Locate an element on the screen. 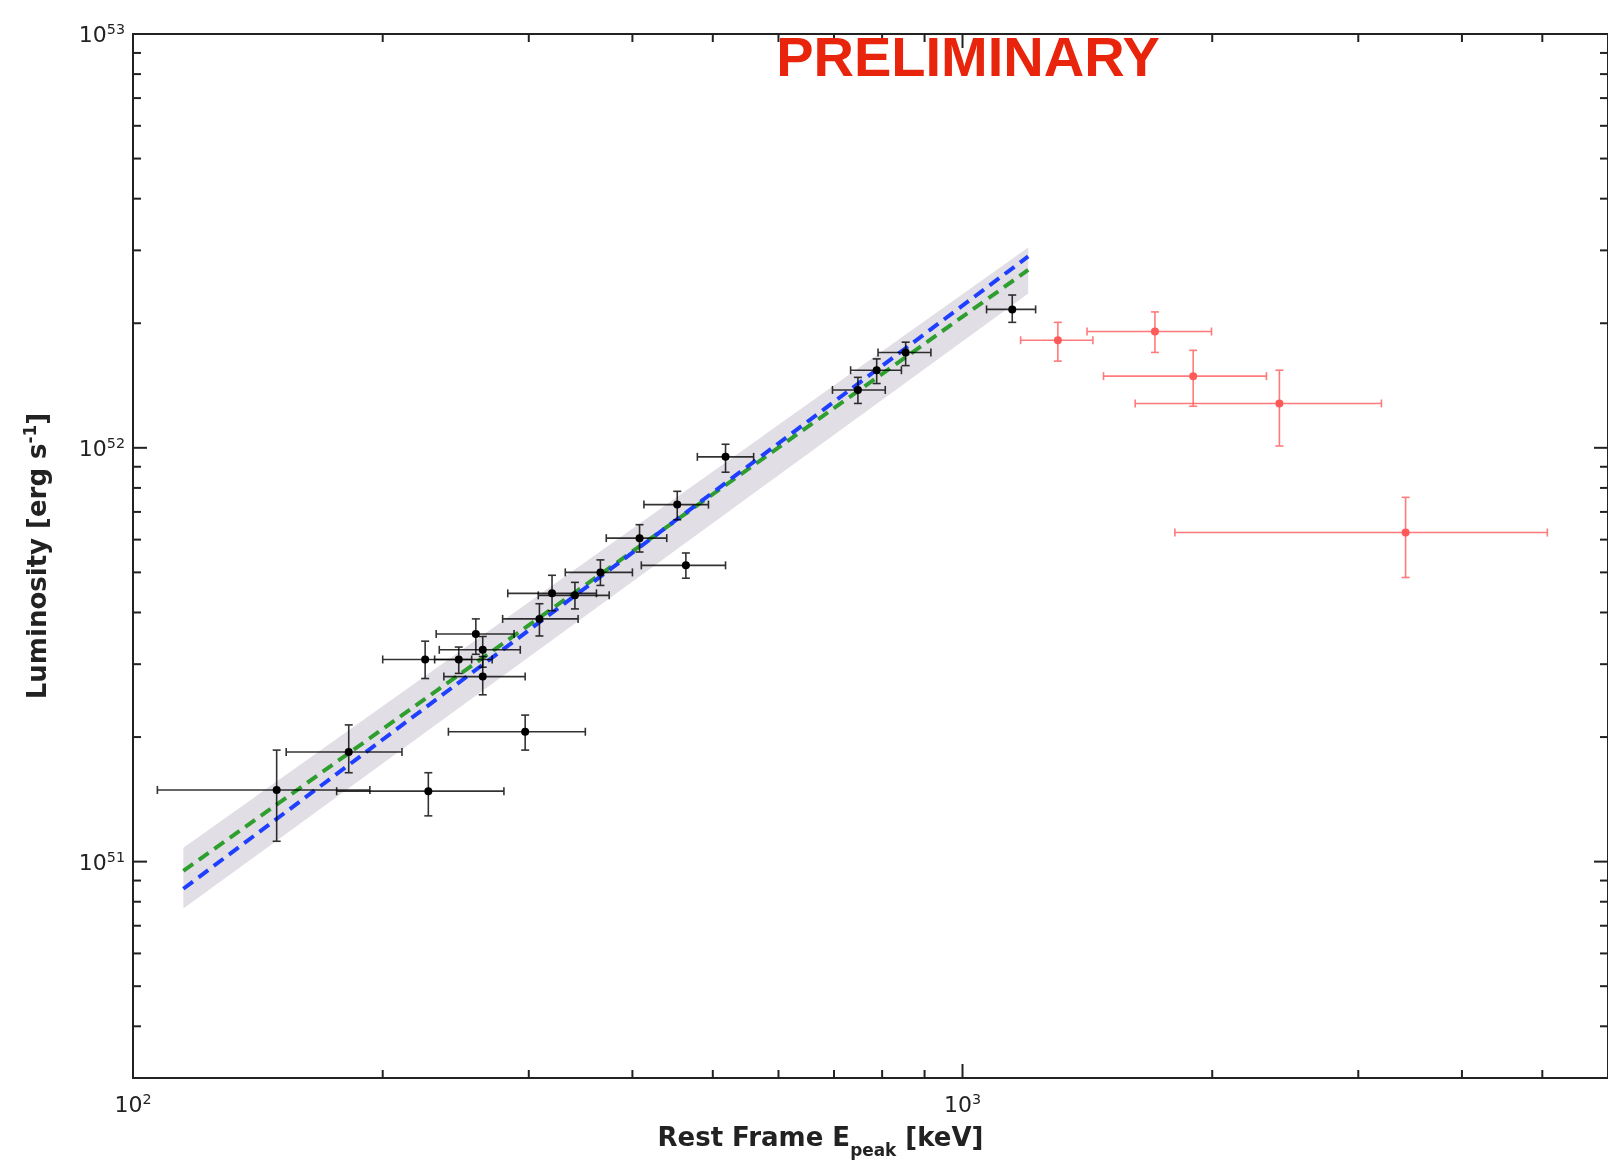 Image resolution: width=1624 pixels, height=1176 pixels. y-tick-label: 10$^{53}$ is located at coordinates (101, 34).